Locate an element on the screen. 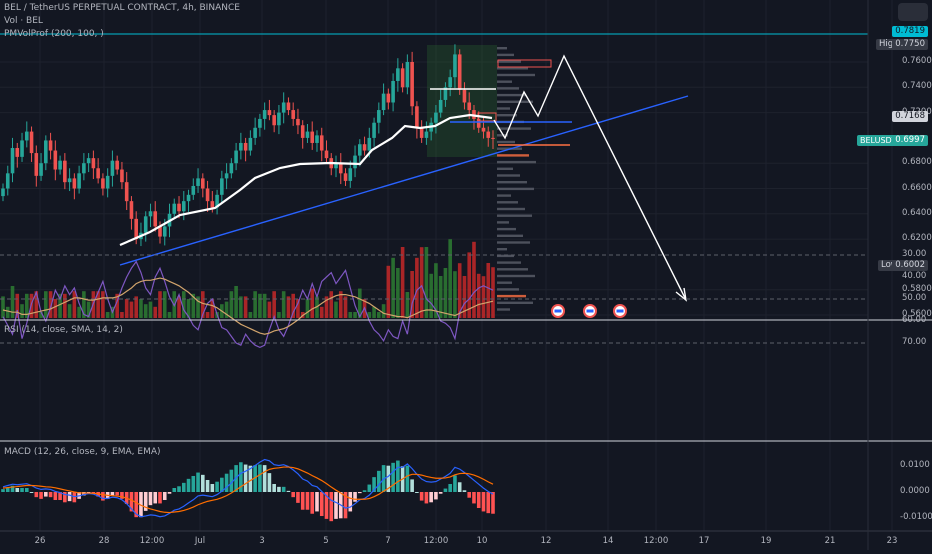 The height and width of the screenshot is (554, 932). volprof-label: PMVolProf (200, 100, ) is located at coordinates (54, 34).